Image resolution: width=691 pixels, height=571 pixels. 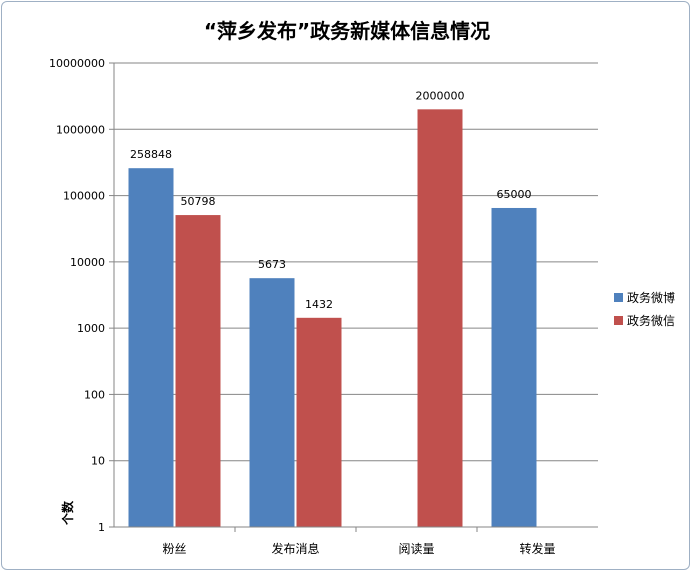 What do you see at coordinates (77, 295) in the screenshot?
I see `y-axis-ticks: 1 10 100 1000 10000 100000 1000000 10000000` at bounding box center [77, 295].